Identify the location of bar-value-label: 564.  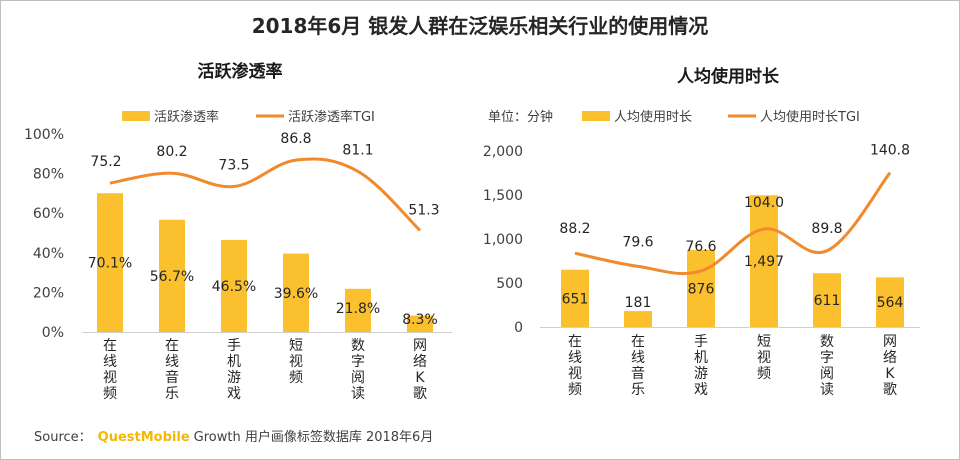
(890, 303).